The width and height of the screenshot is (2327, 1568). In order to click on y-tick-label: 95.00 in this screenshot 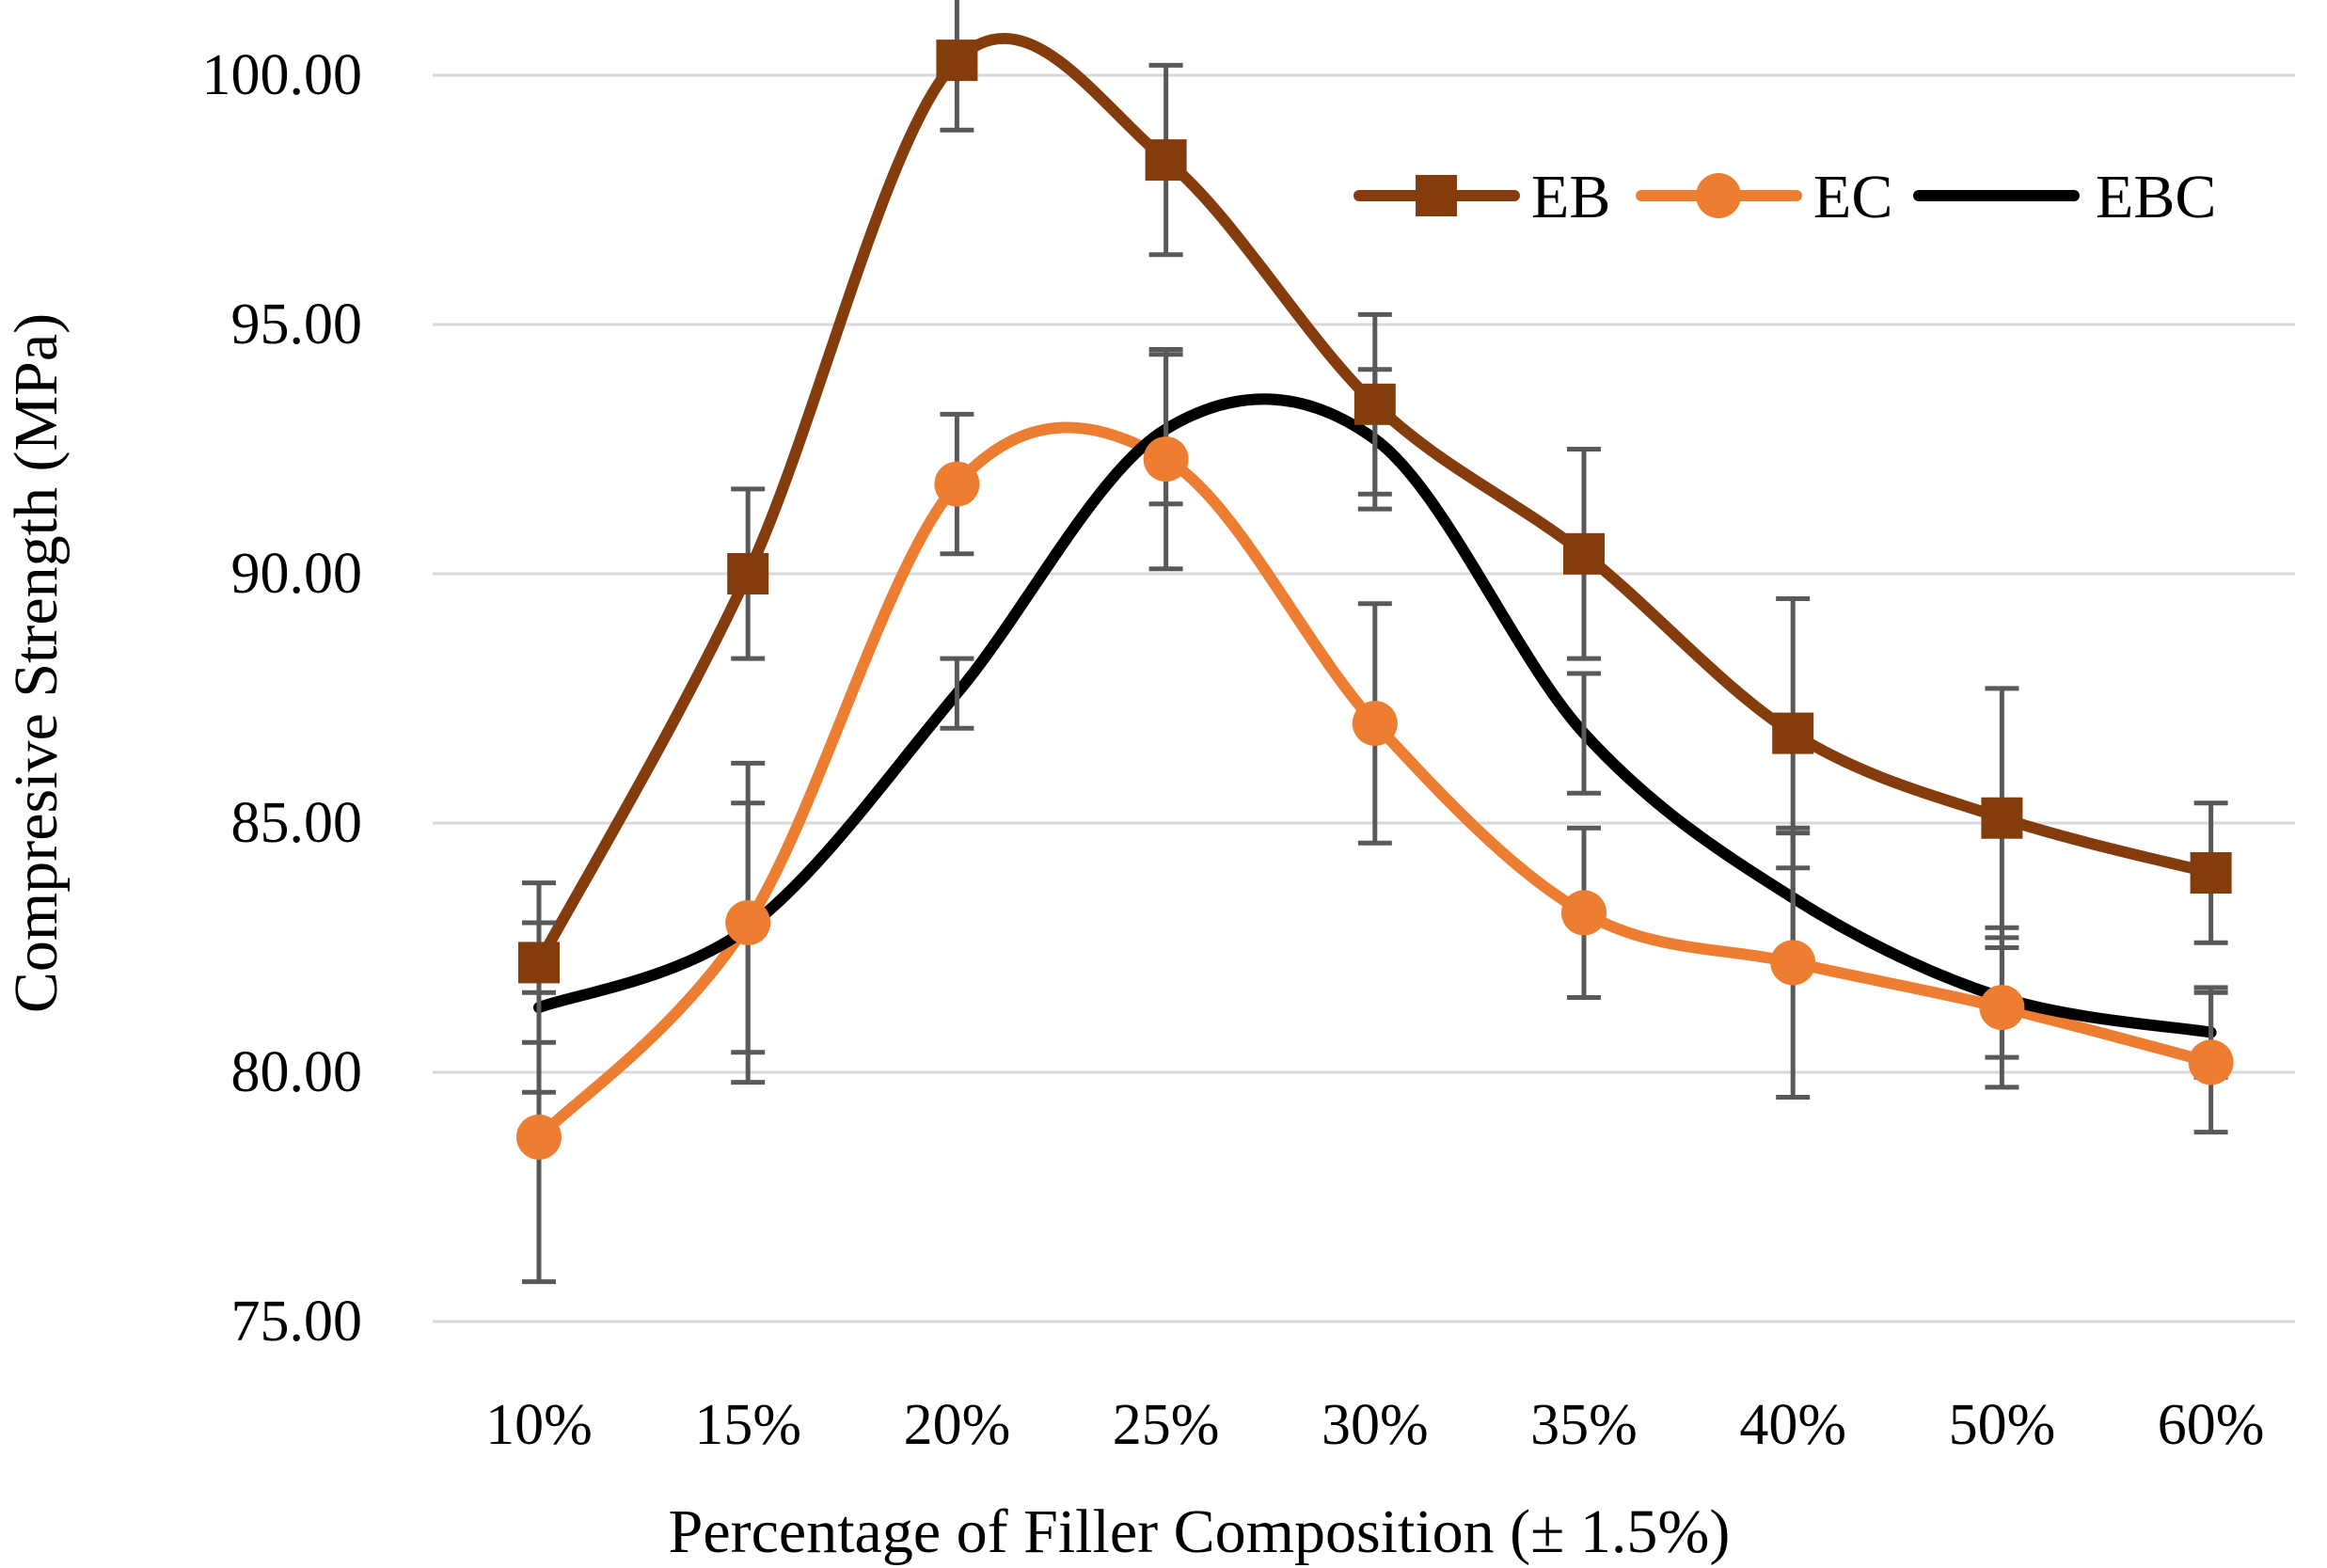, I will do `click(297, 324)`.